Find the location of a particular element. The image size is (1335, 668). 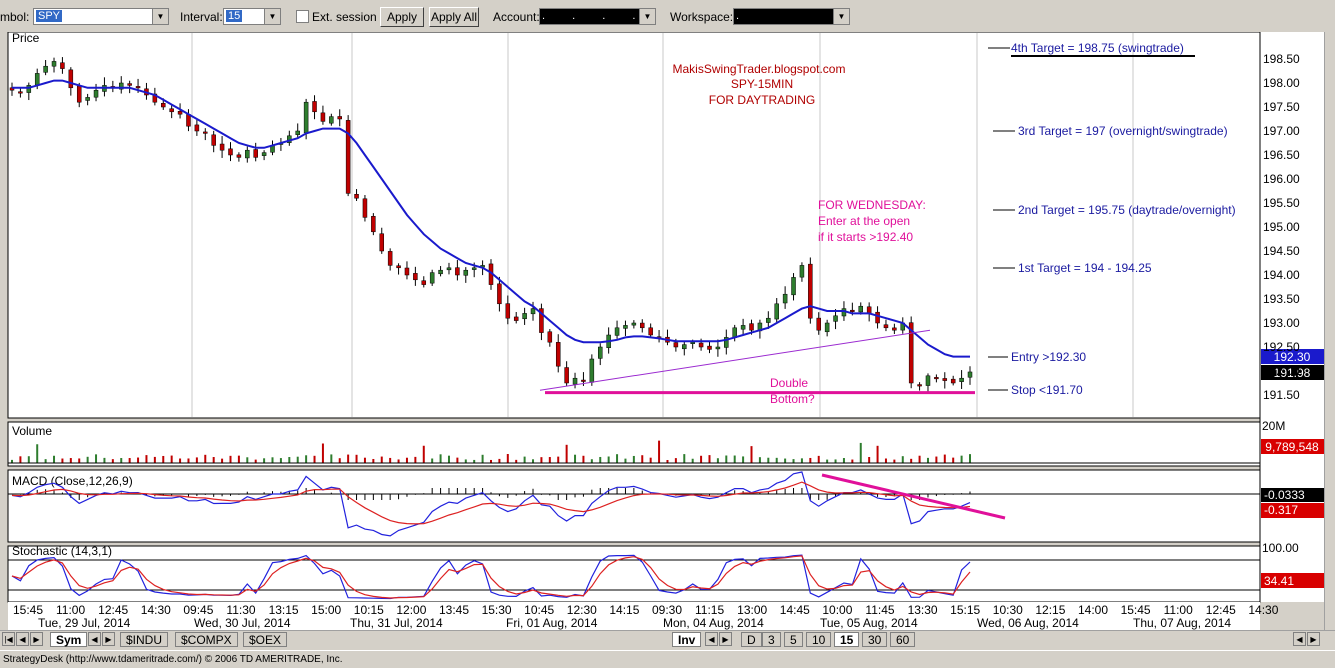

time-tick-label: 10:00 is located at coordinates (837, 610).